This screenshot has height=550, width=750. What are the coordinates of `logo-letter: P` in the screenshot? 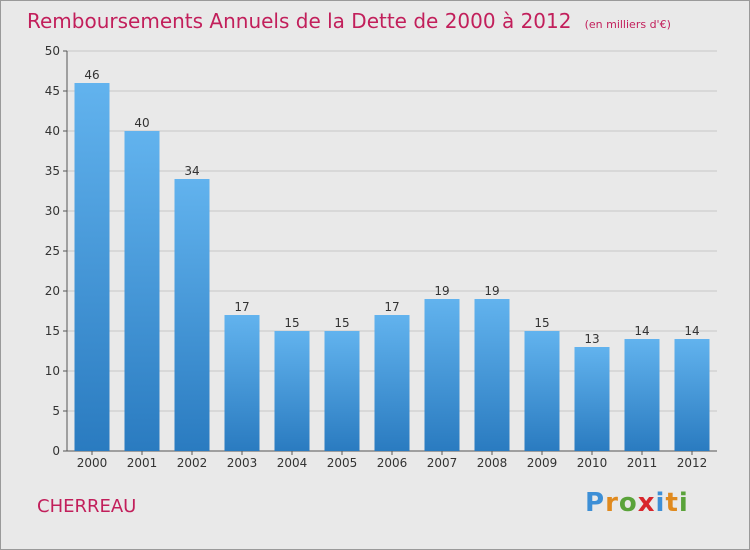 It's located at (595, 503).